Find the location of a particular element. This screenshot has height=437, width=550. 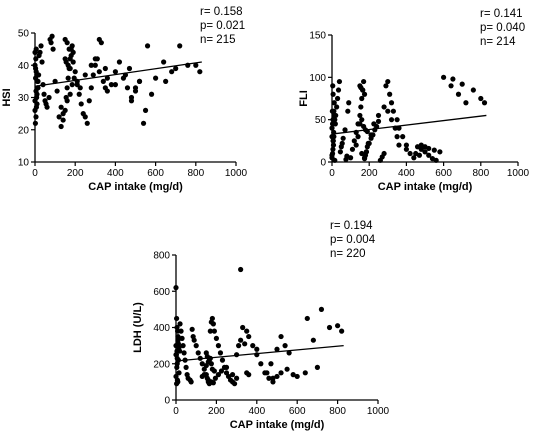

hsi-stat-r: r= 0.158 is located at coordinates (221, 12).